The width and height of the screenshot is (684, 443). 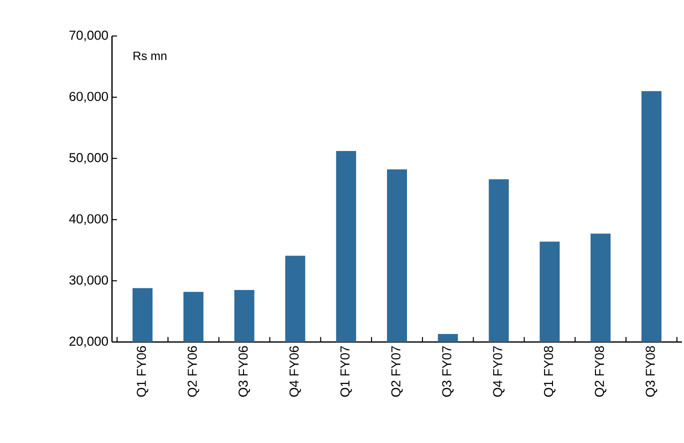 What do you see at coordinates (89, 97) in the screenshot?
I see `y-tick-label: 60,000` at bounding box center [89, 97].